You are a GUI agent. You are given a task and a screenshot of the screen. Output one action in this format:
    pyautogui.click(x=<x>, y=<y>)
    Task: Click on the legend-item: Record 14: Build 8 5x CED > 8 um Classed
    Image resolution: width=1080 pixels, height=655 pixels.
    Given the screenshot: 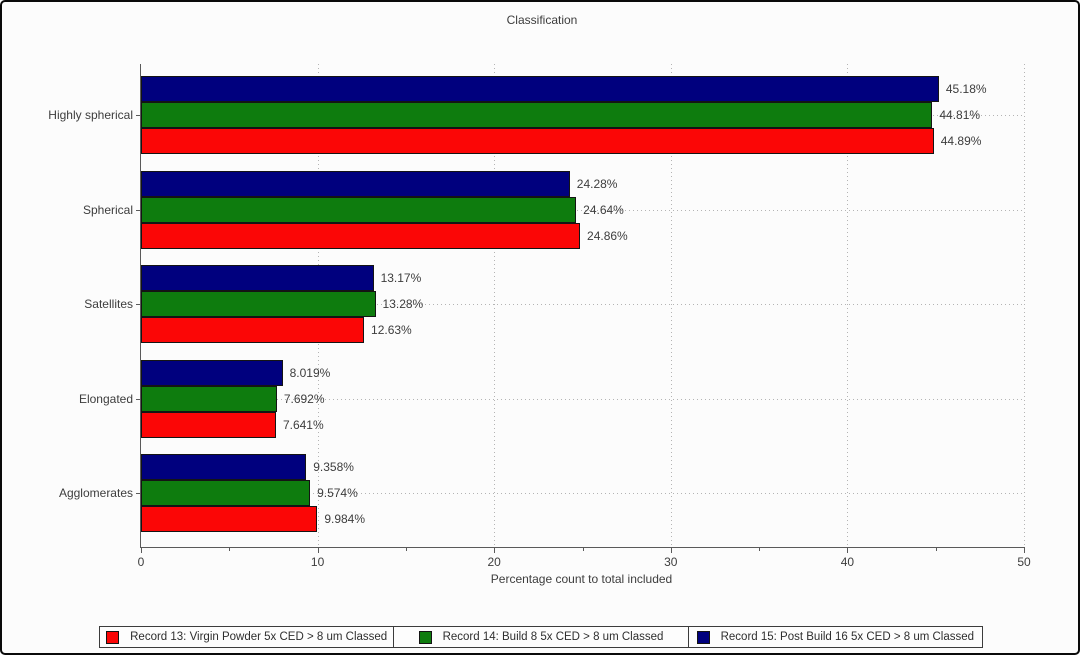 What is the action you would take?
    pyautogui.click(x=541, y=637)
    